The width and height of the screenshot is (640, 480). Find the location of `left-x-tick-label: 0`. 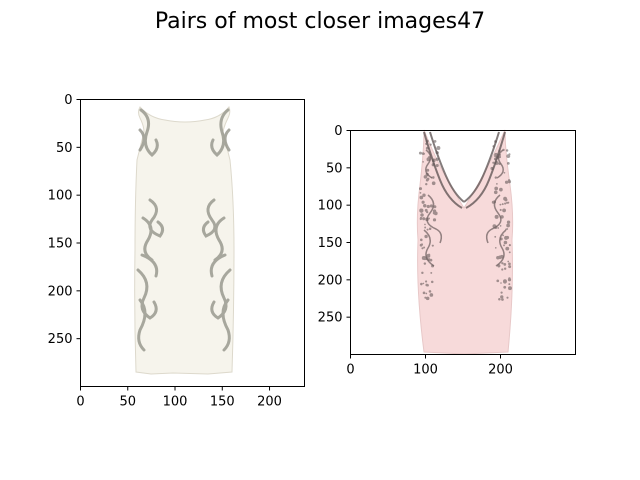

left-x-tick-label: 0 is located at coordinates (80, 402).